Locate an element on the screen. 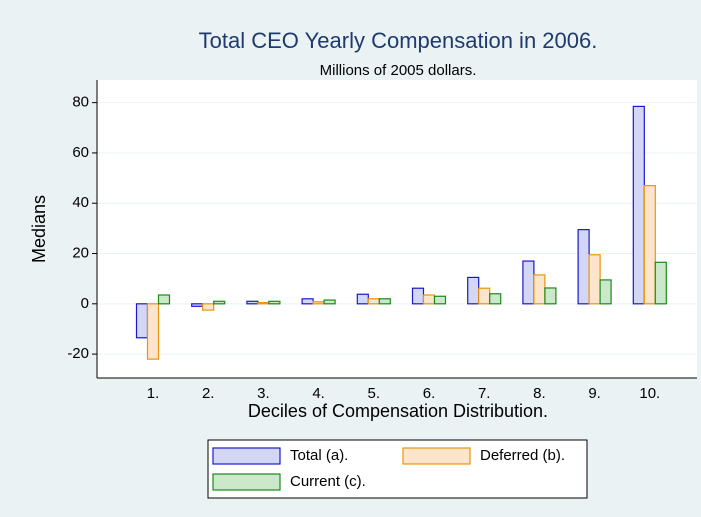  x-tick-label: 8. is located at coordinates (539, 393).